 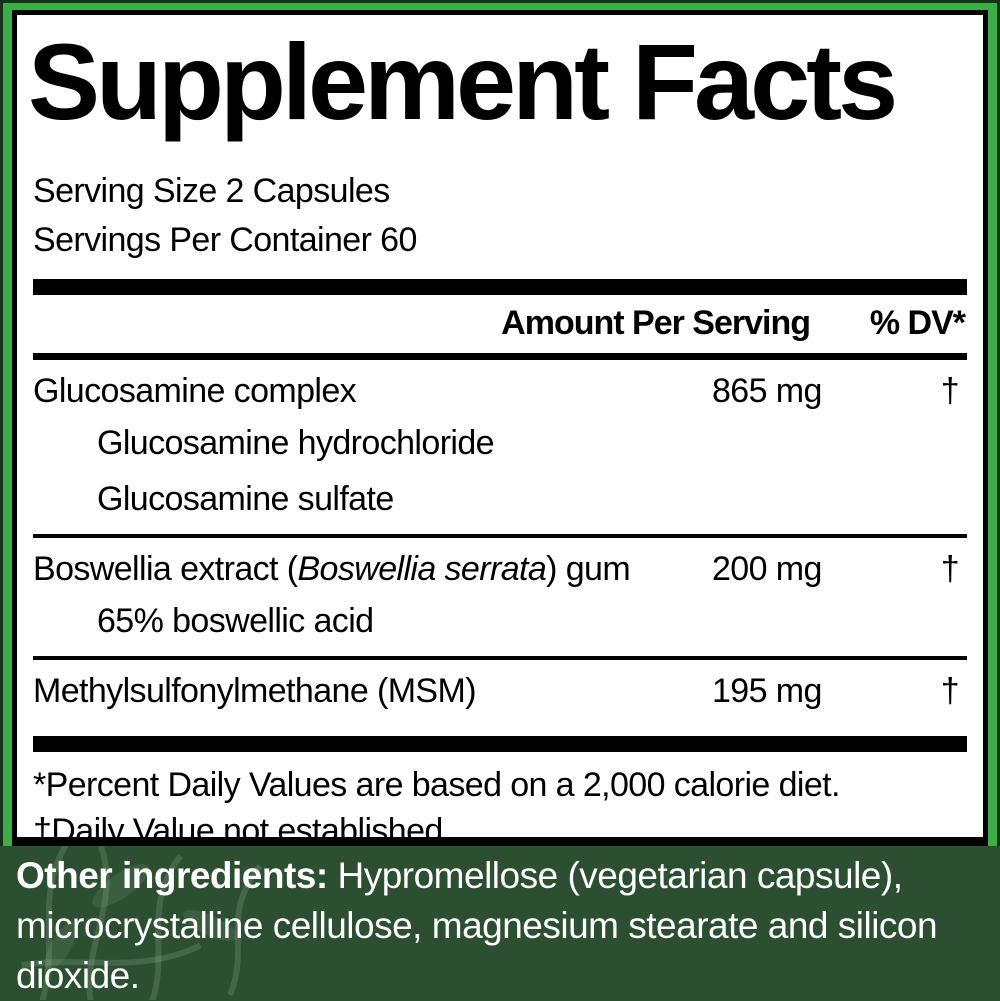 I want to click on ingredient-amount: 200 mg, so click(x=767, y=568).